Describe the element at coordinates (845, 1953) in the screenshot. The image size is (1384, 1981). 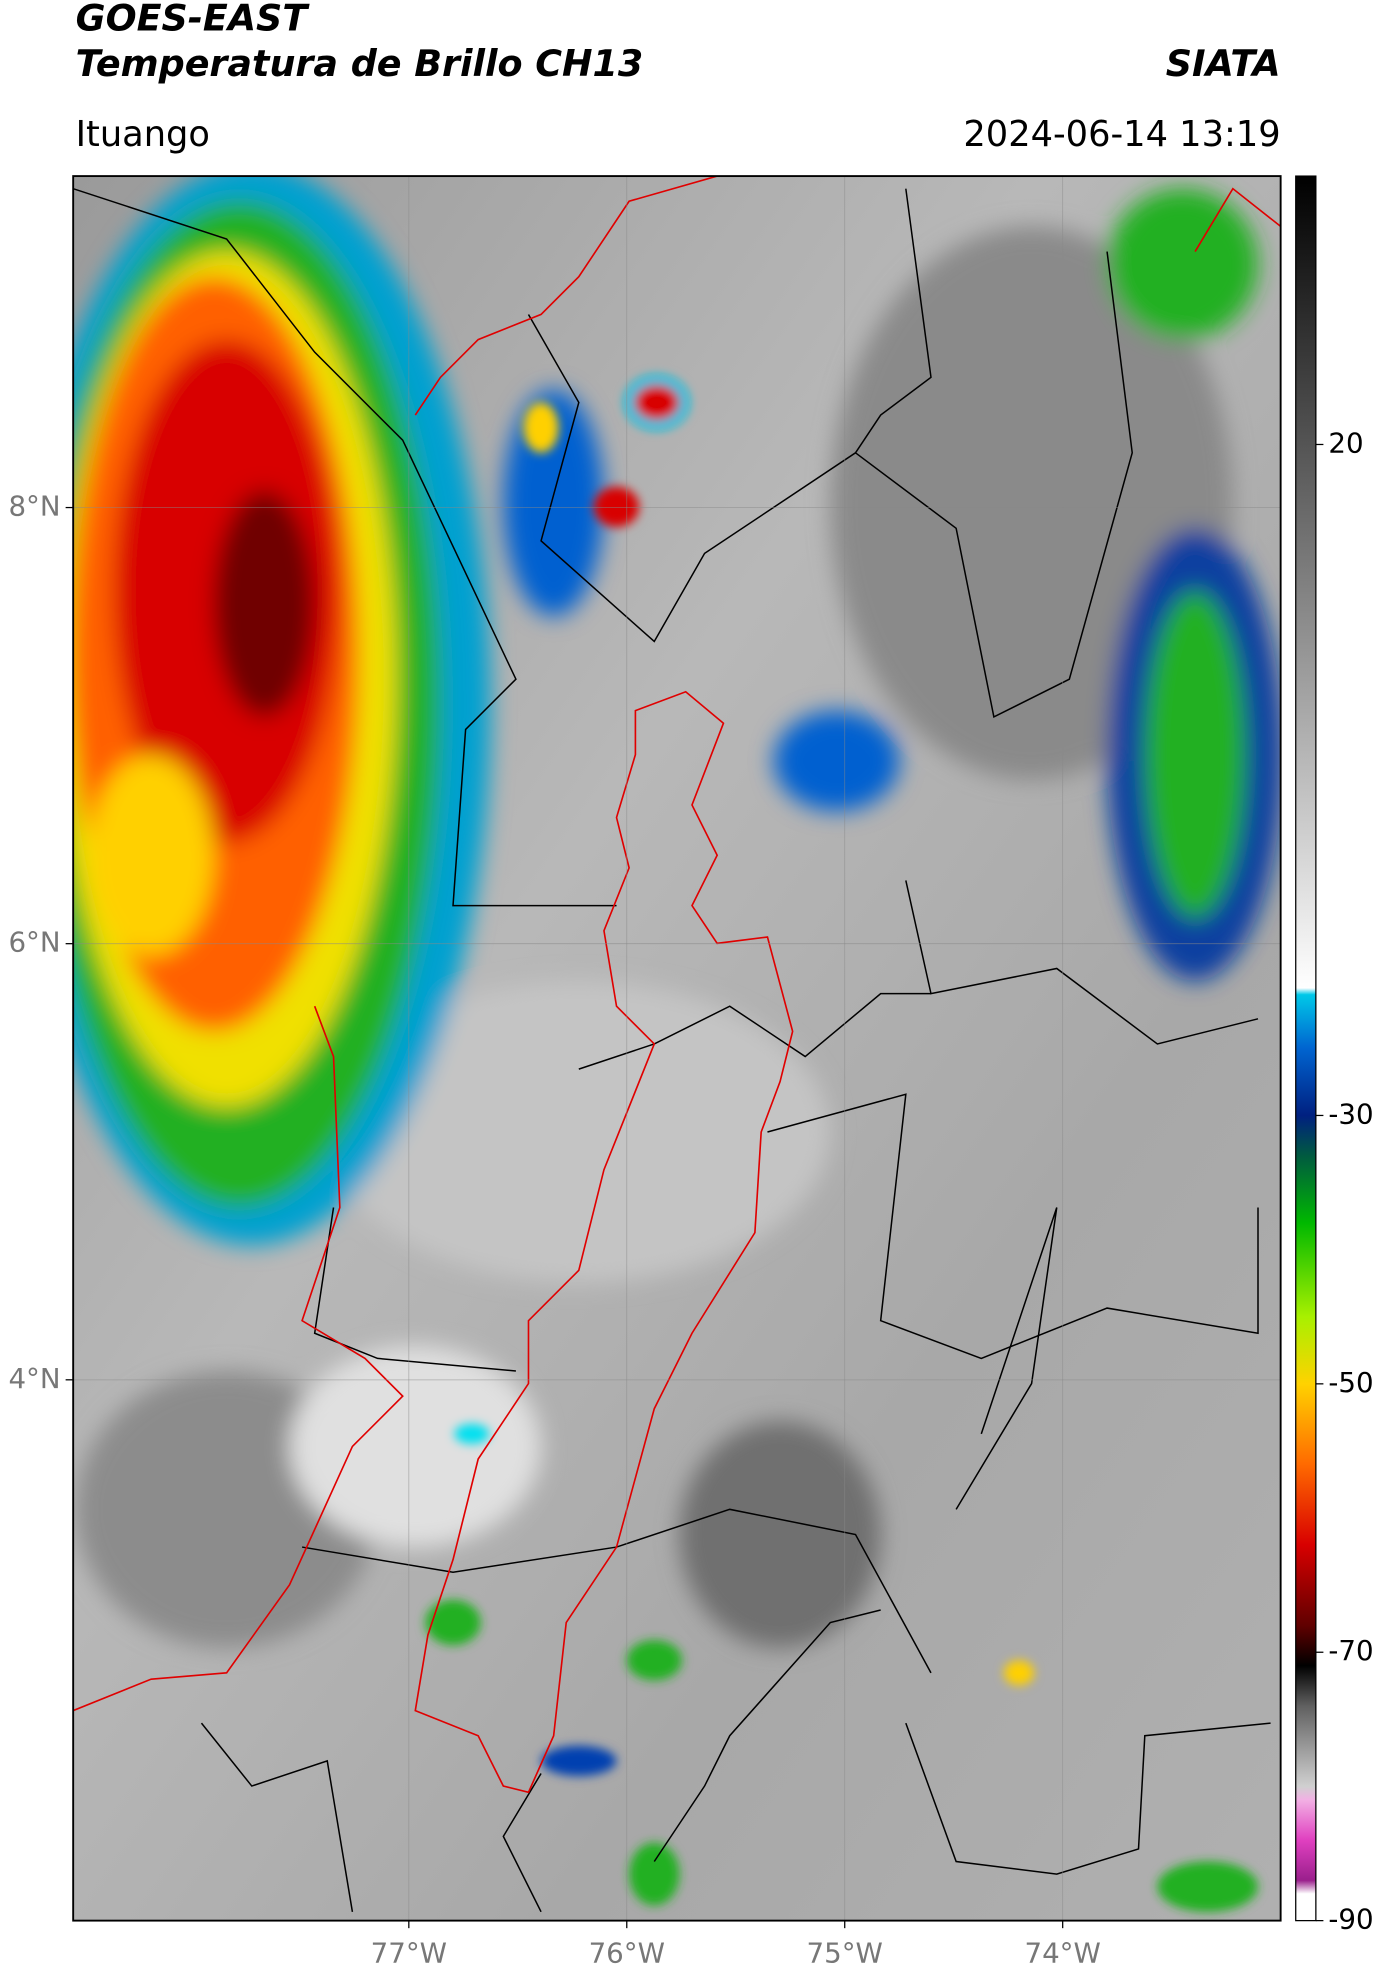
I see `x-tick-label: 75°W` at that location.